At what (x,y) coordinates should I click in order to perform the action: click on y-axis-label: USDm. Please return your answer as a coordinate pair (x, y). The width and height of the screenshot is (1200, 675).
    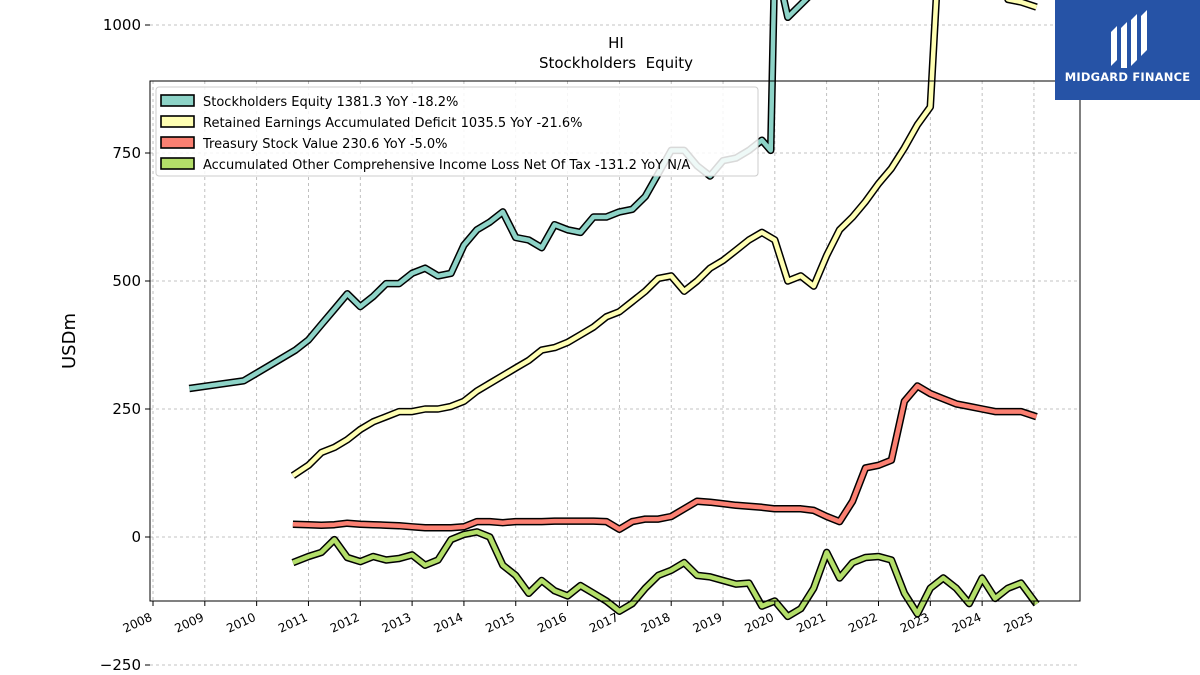
    Looking at the image, I should click on (69, 341).